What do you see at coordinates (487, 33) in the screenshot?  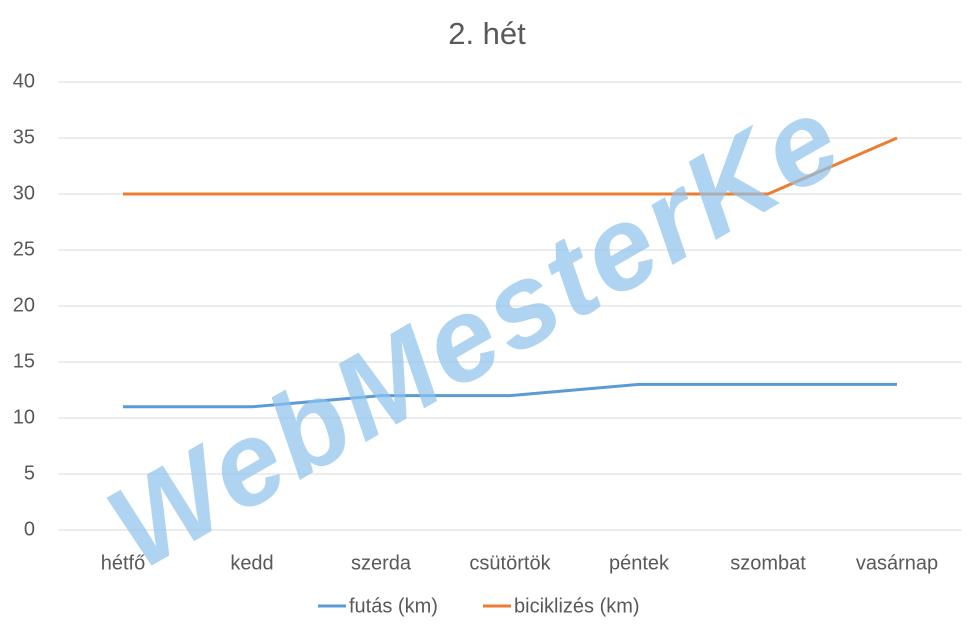 I see `chart-title: 2. hét` at bounding box center [487, 33].